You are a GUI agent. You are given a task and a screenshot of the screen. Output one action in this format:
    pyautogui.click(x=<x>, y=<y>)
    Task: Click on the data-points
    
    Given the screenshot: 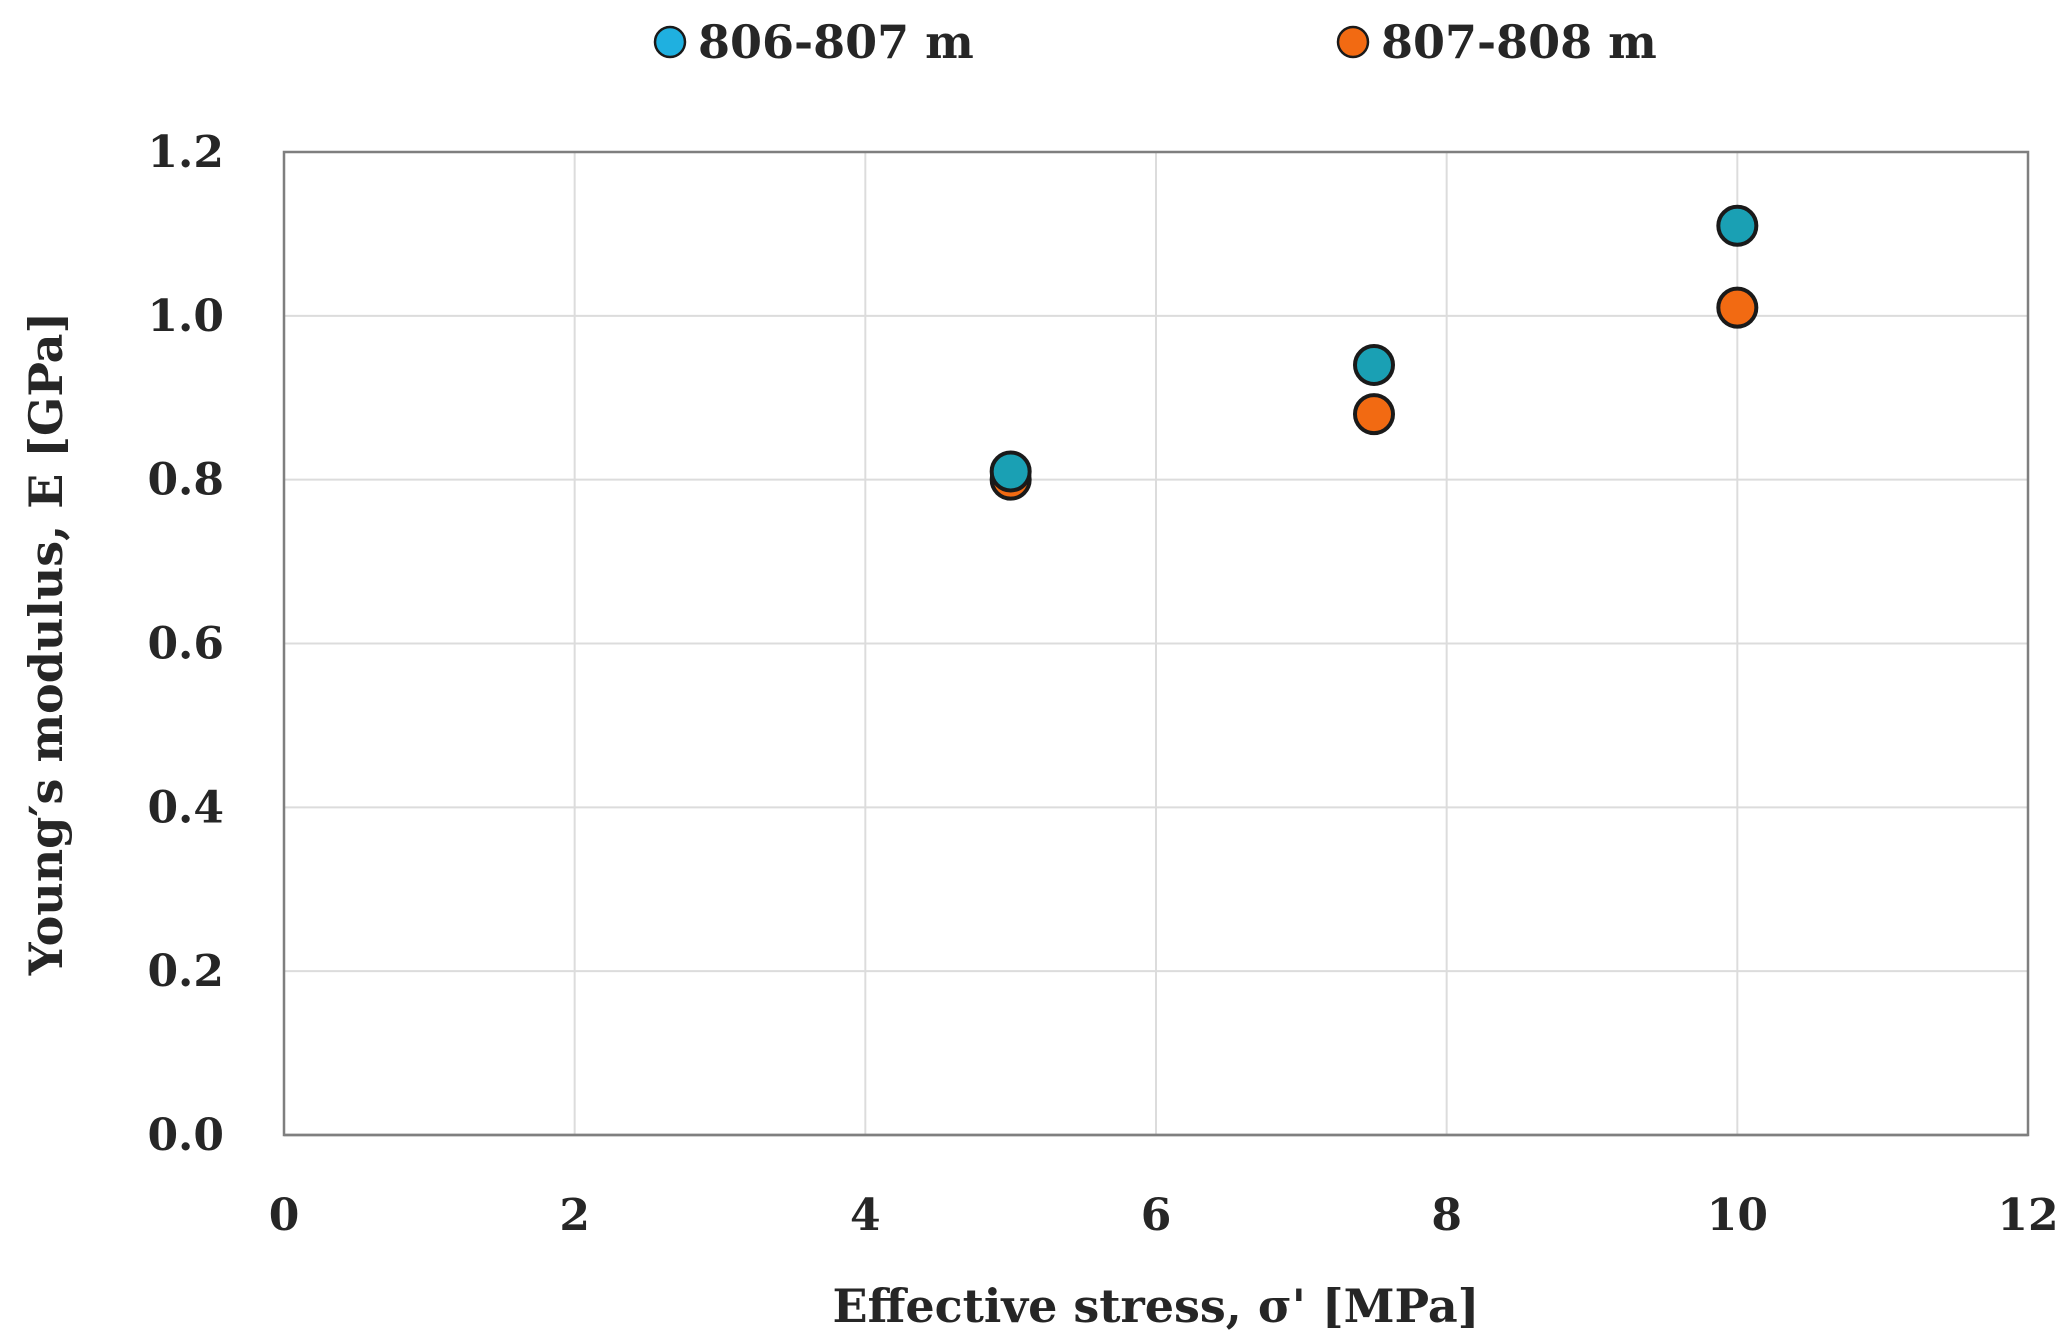 What is the action you would take?
    pyautogui.click(x=1374, y=352)
    